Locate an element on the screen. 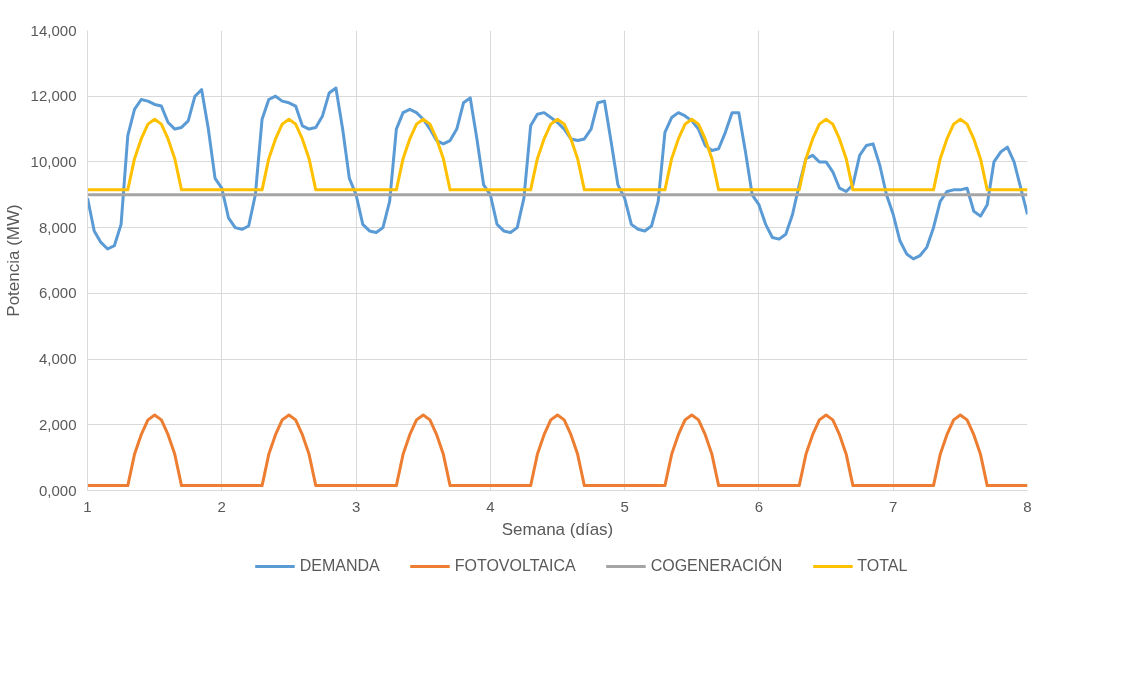  x-tick-label: 4 is located at coordinates (490, 506).